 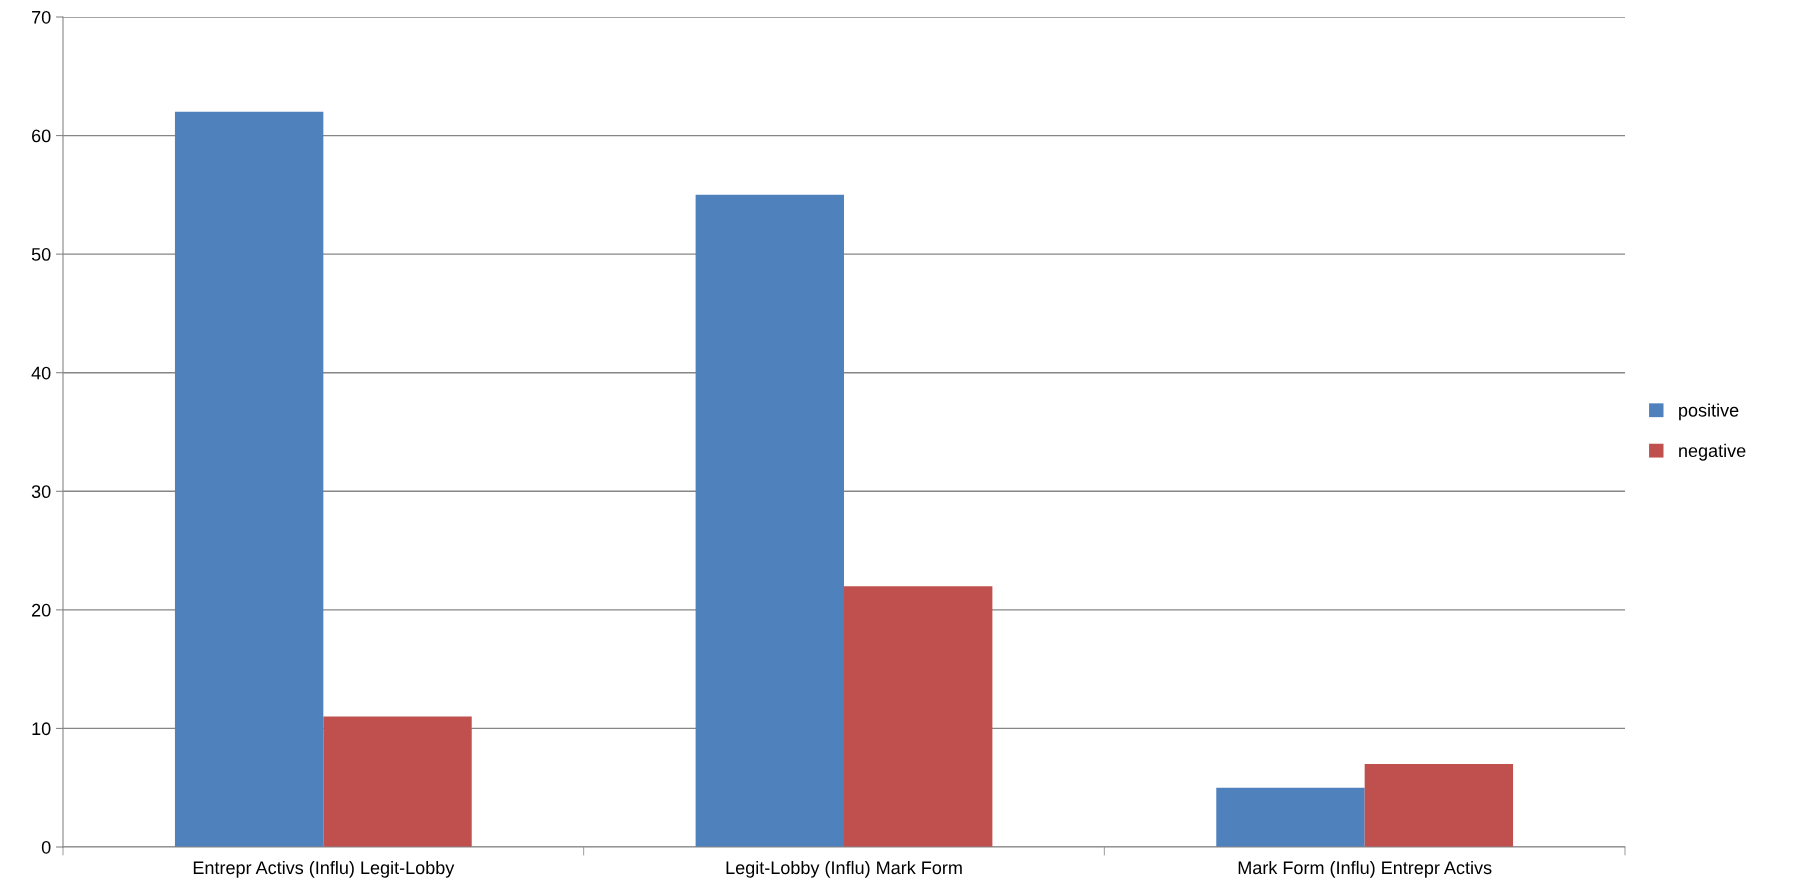 I want to click on x-tick-label: Legit-Lobby (Influ) Mark Form, so click(x=844, y=869).